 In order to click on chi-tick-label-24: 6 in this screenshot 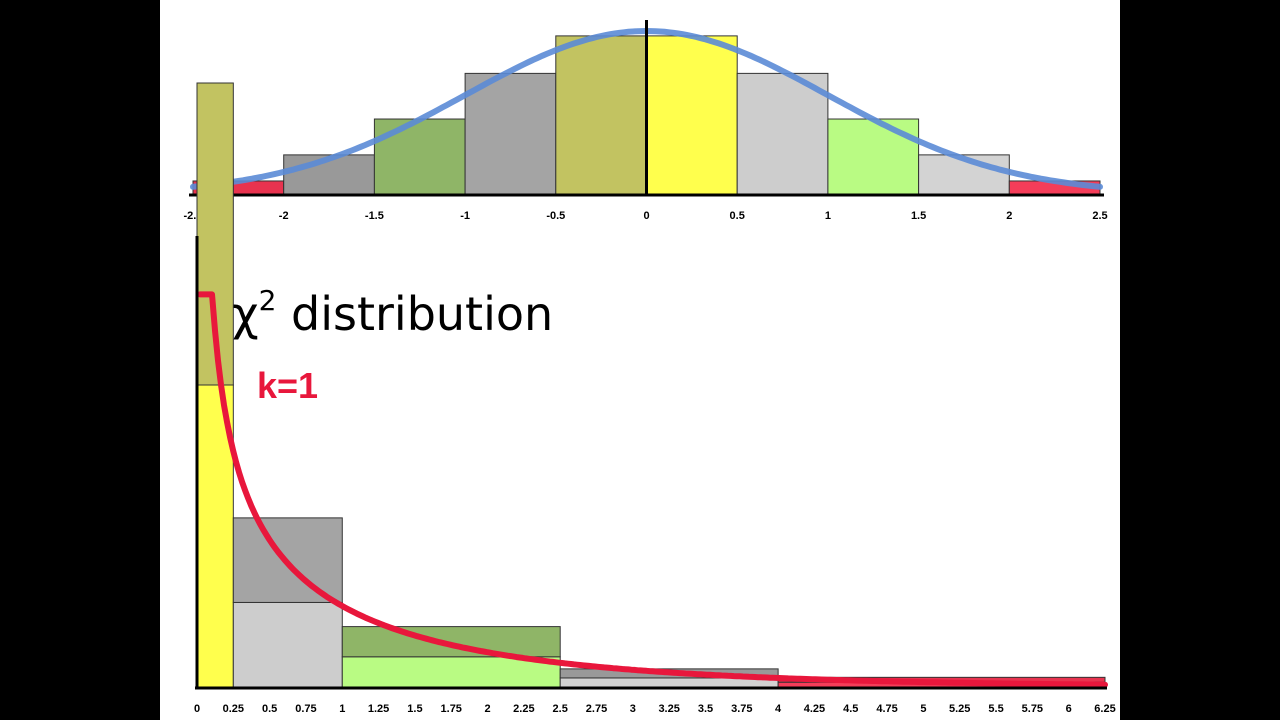, I will do `click(1069, 709)`.